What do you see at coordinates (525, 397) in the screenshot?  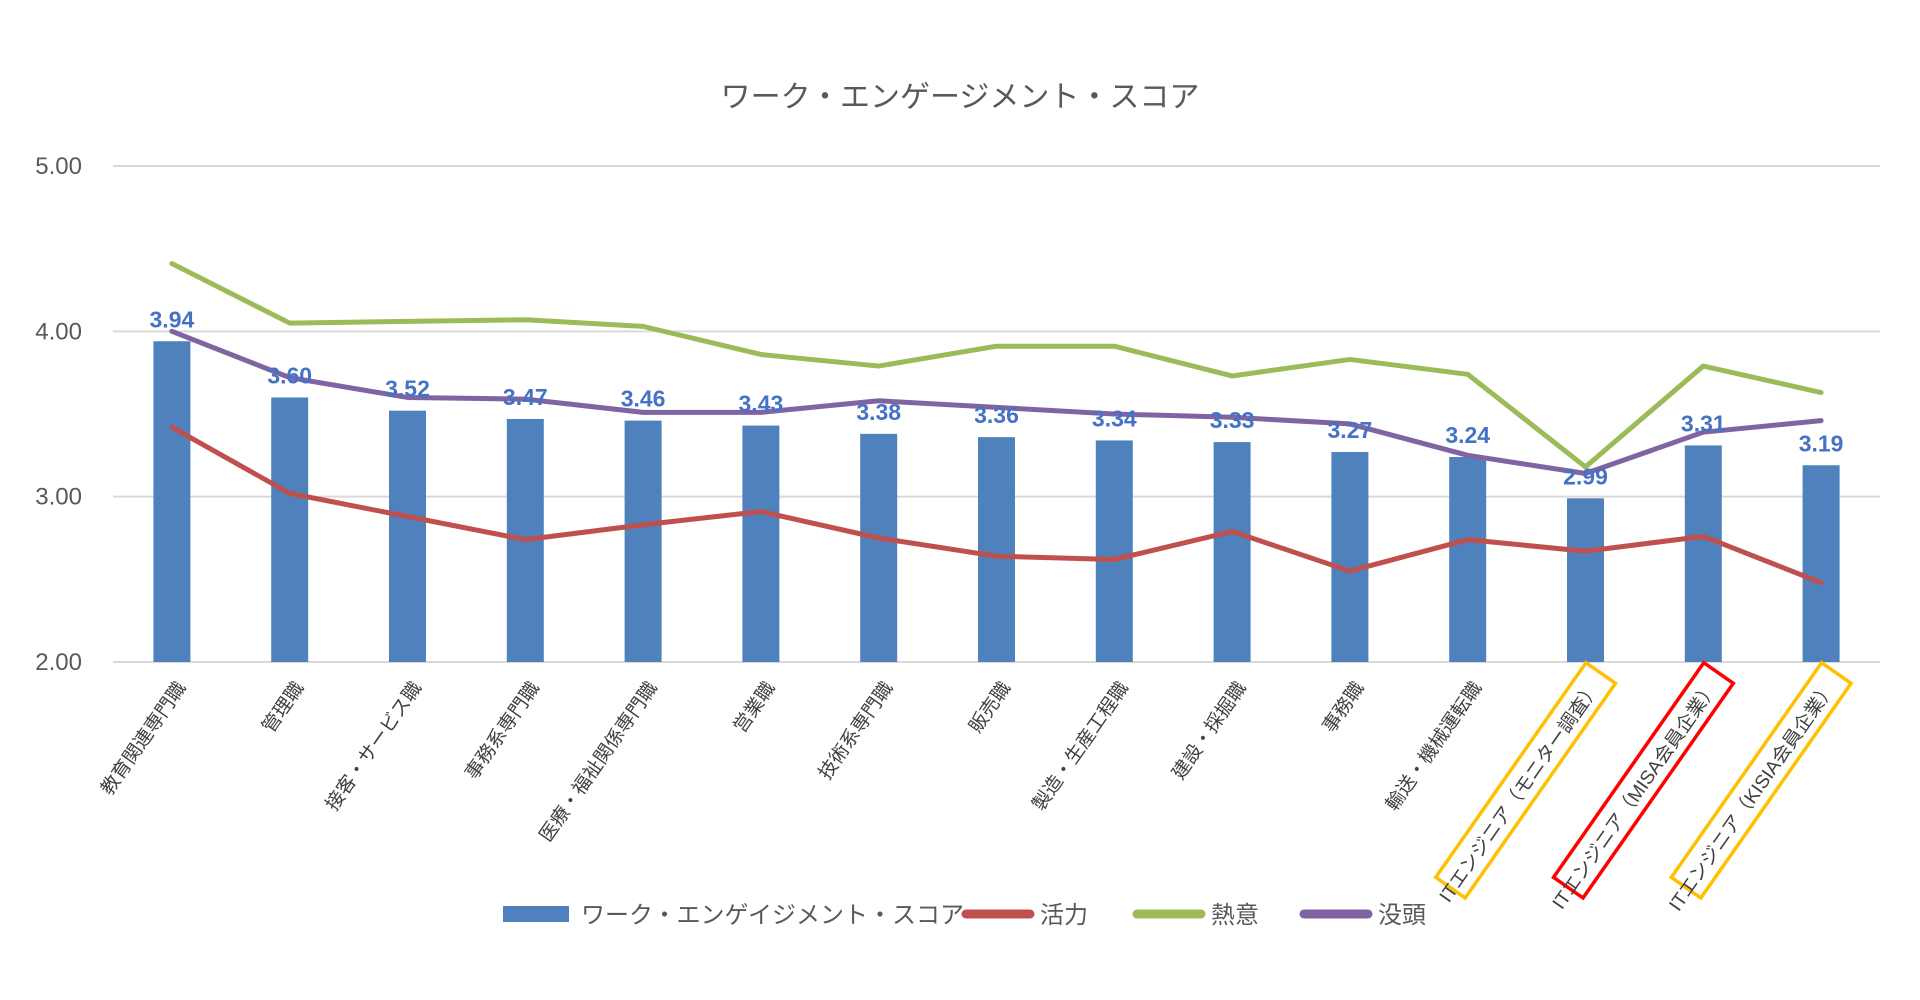 I see `data-label: 3.47` at bounding box center [525, 397].